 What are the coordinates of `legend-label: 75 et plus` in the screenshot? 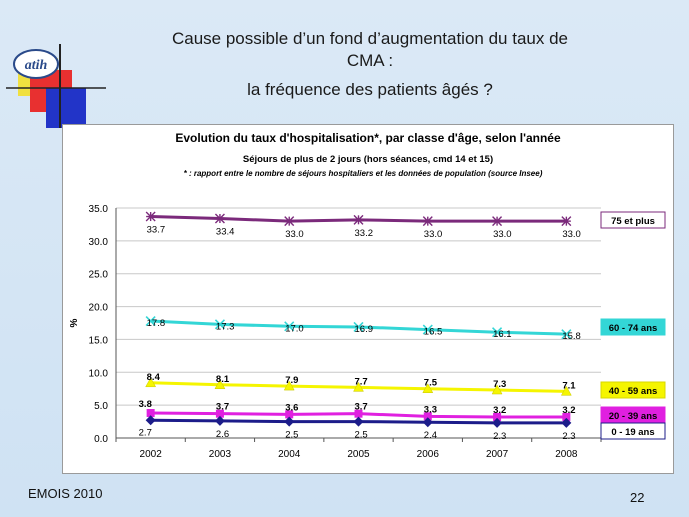 It's located at (633, 221).